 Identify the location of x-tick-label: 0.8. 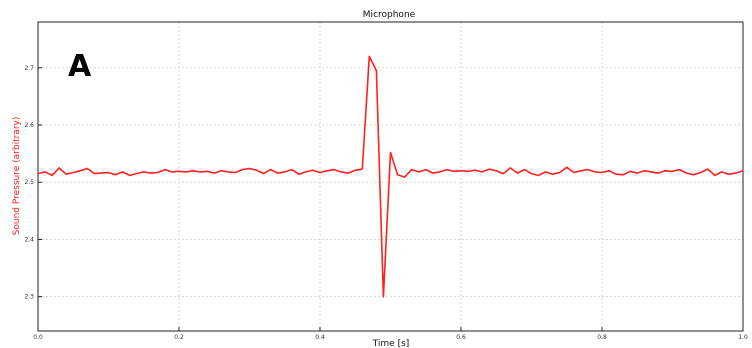
(602, 337).